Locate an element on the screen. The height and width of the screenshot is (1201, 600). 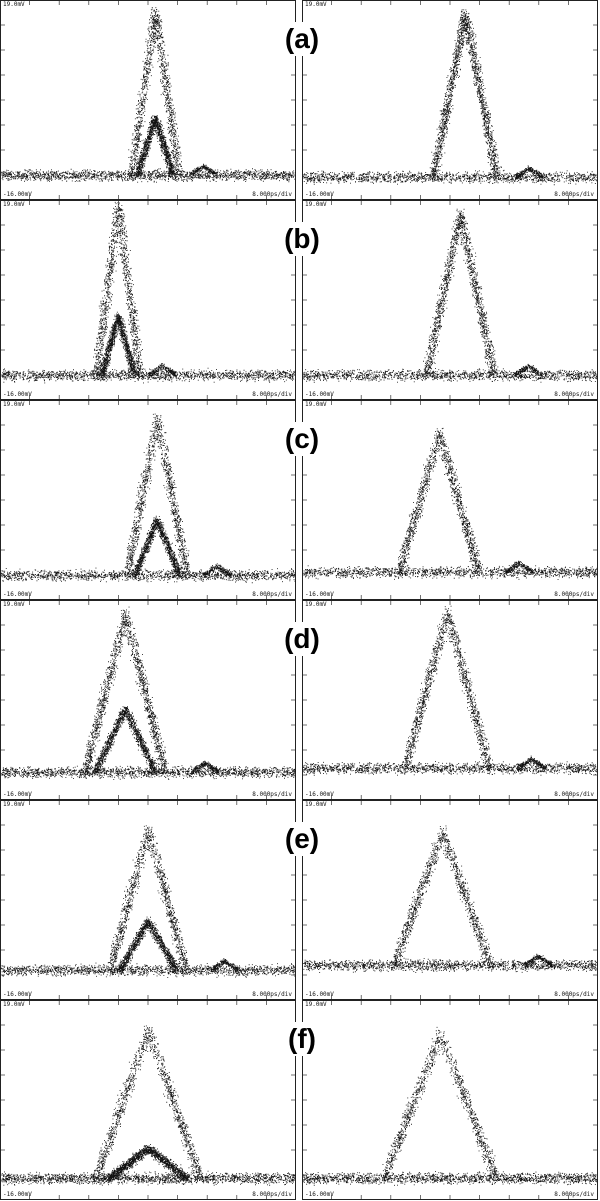
scope-trace-c-right is located at coordinates (450, 500).